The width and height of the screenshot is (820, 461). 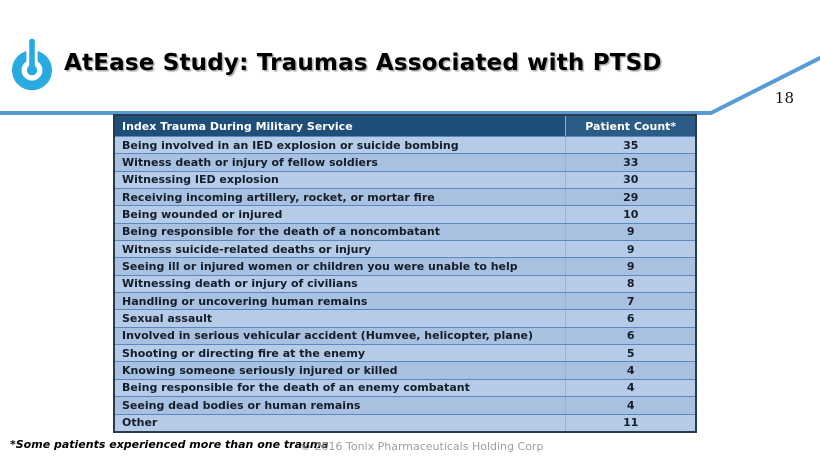 I want to click on trauma-cell: Shooting or directing fire at the enemy, so click(x=243, y=353).